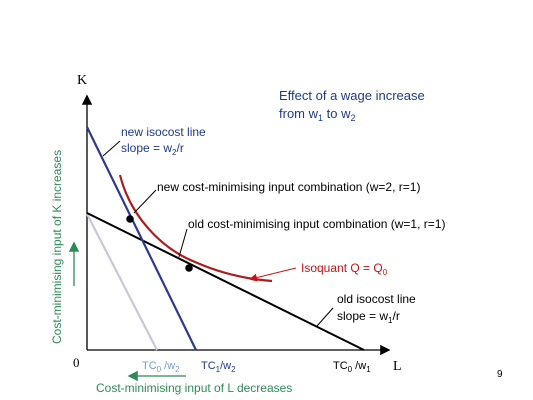  I want to click on new-combination-pointer, so click(145, 201).